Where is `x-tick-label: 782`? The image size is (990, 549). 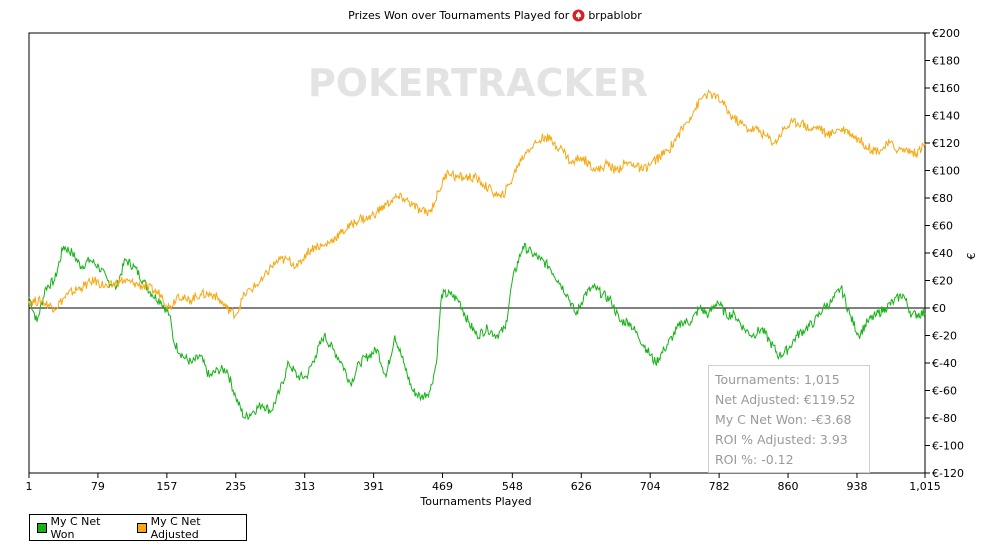 x-tick-label: 782 is located at coordinates (719, 486).